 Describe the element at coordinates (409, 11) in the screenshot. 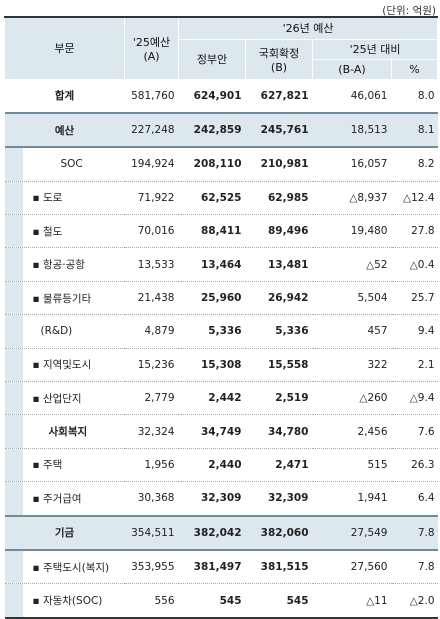

I see `unit-note: (단위: 억원)` at that location.